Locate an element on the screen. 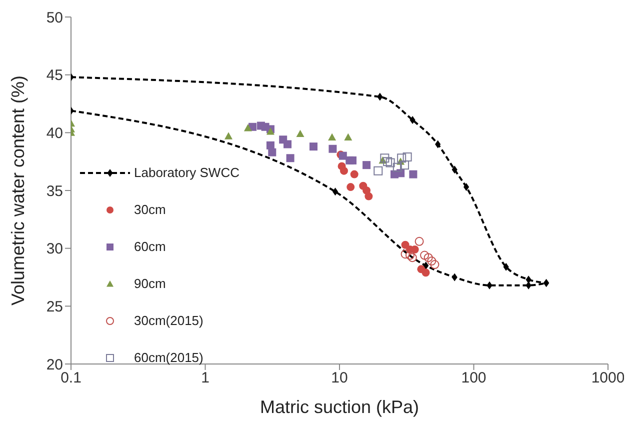 This screenshot has width=632, height=427. legend-label: 90cm is located at coordinates (150, 283).